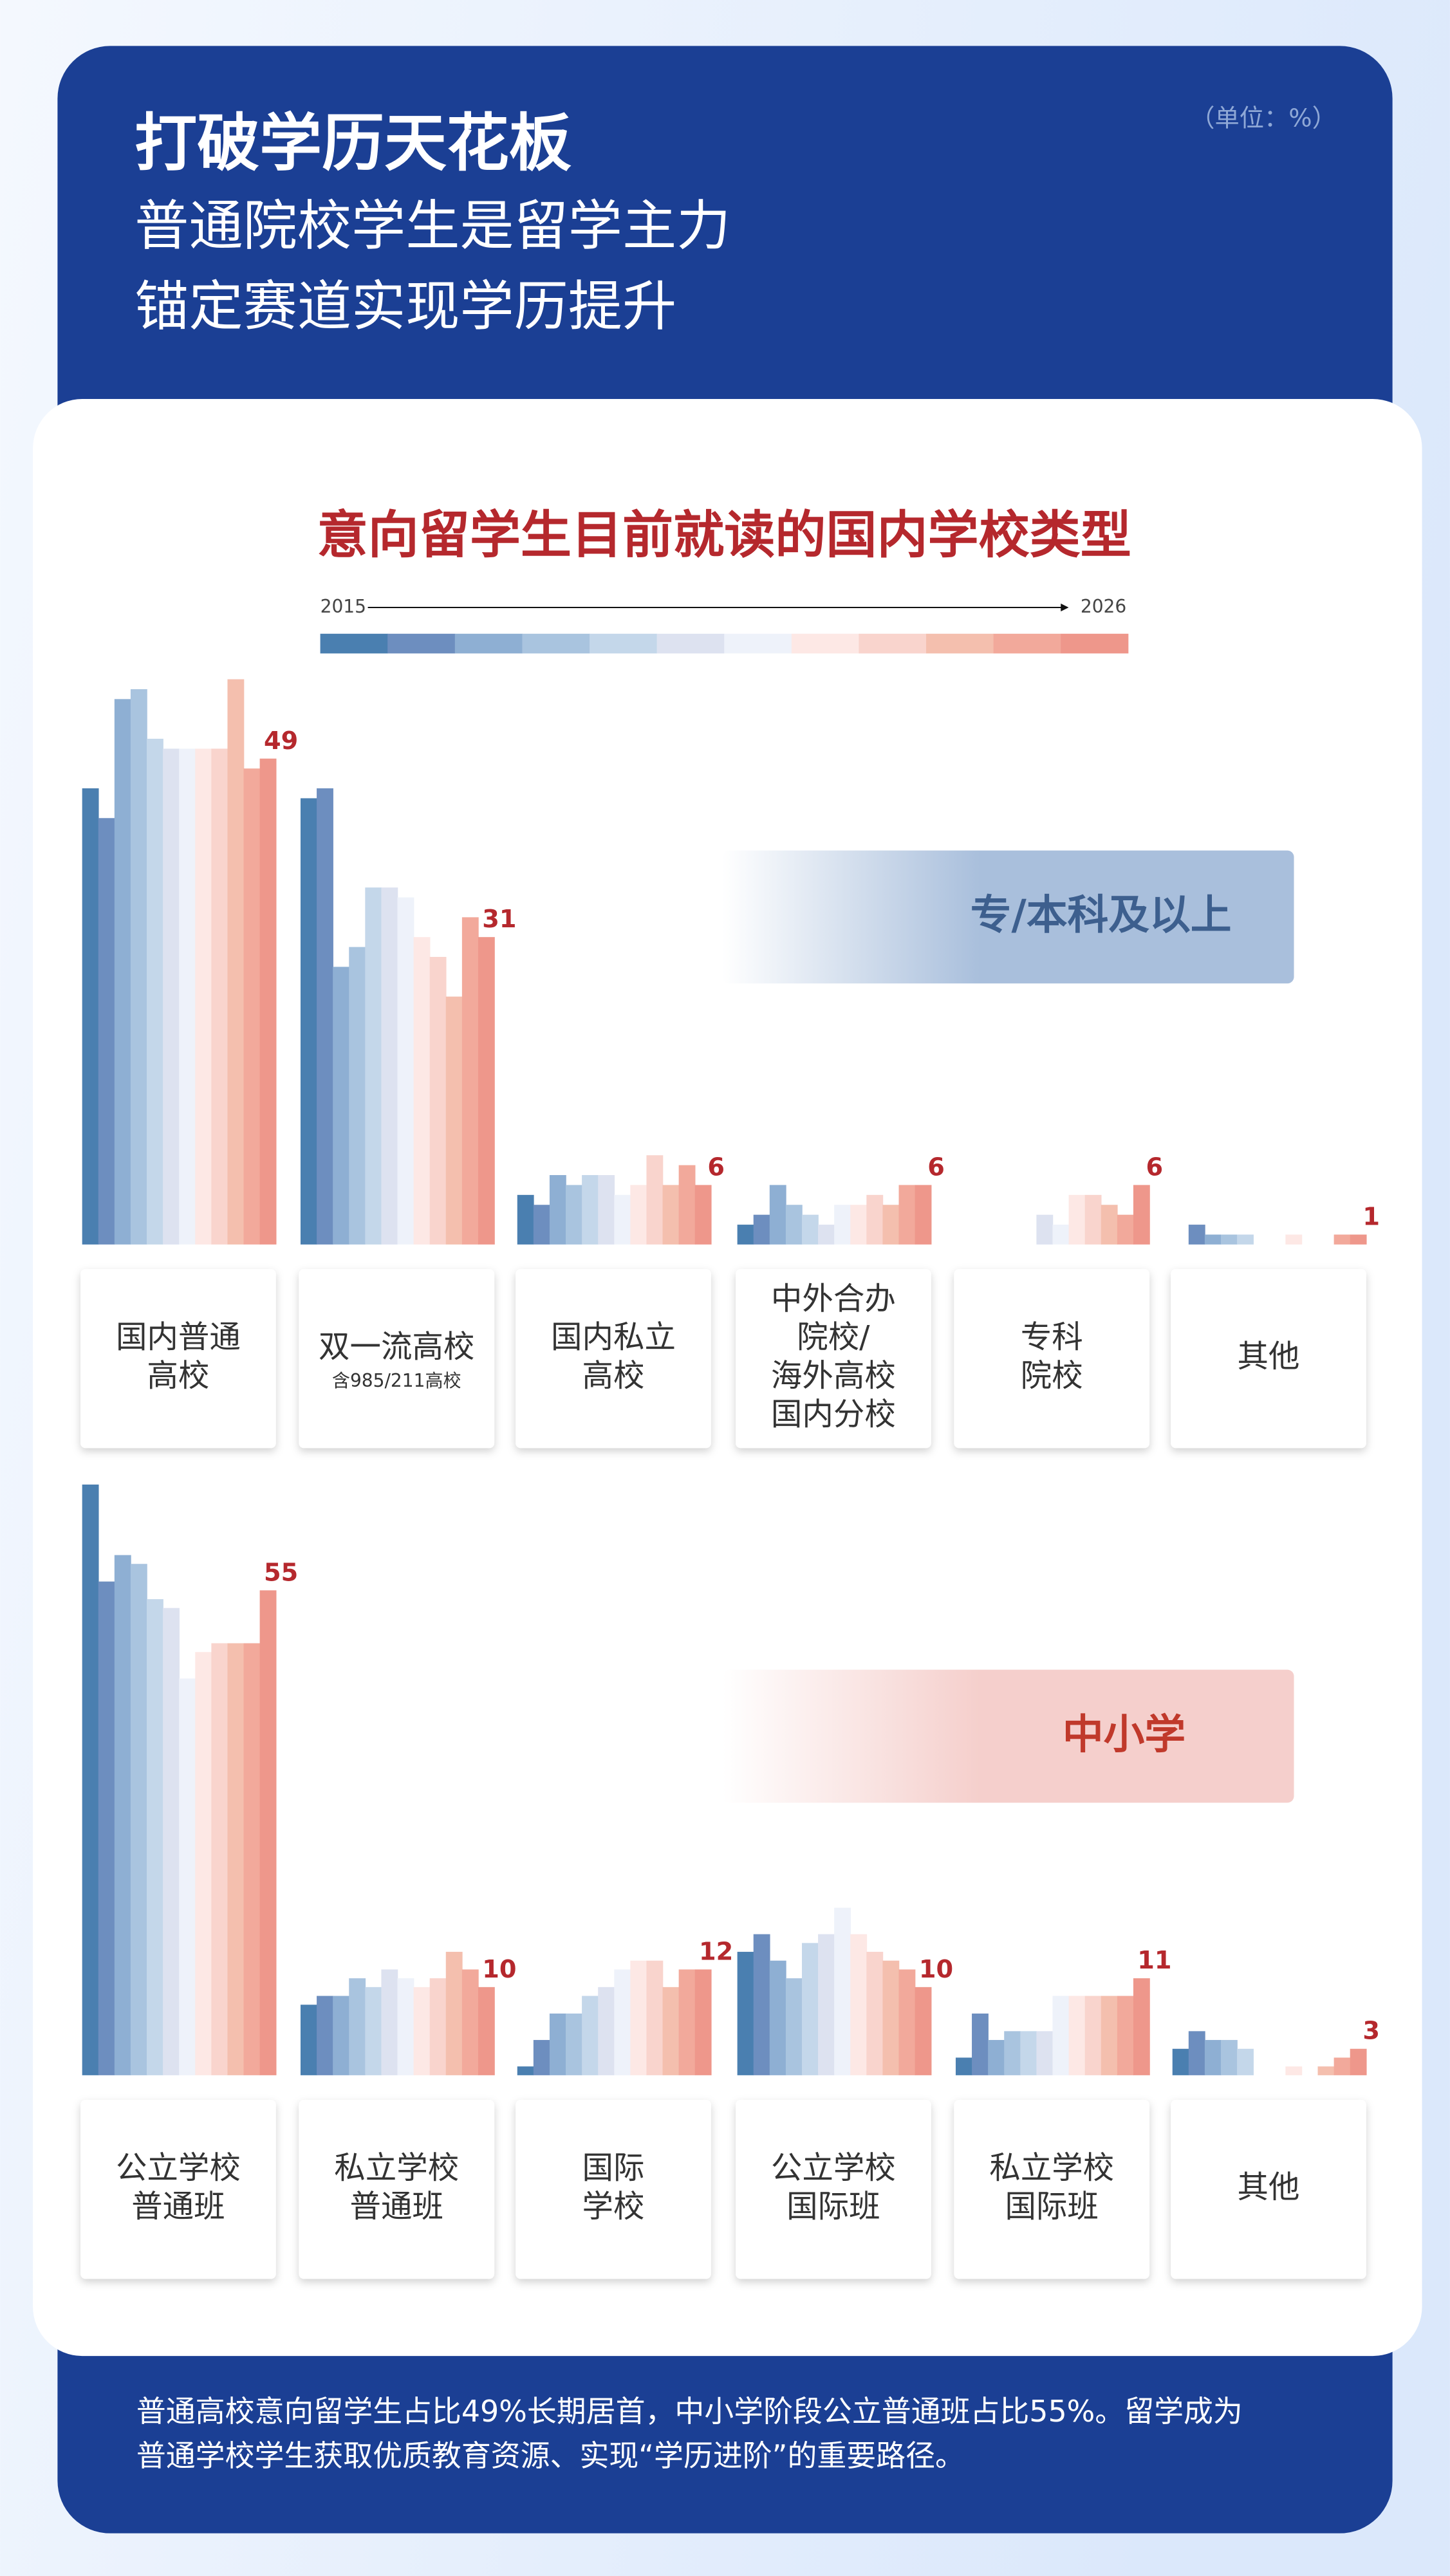  What do you see at coordinates (1269, 1357) in the screenshot?
I see `category-label: 其他` at bounding box center [1269, 1357].